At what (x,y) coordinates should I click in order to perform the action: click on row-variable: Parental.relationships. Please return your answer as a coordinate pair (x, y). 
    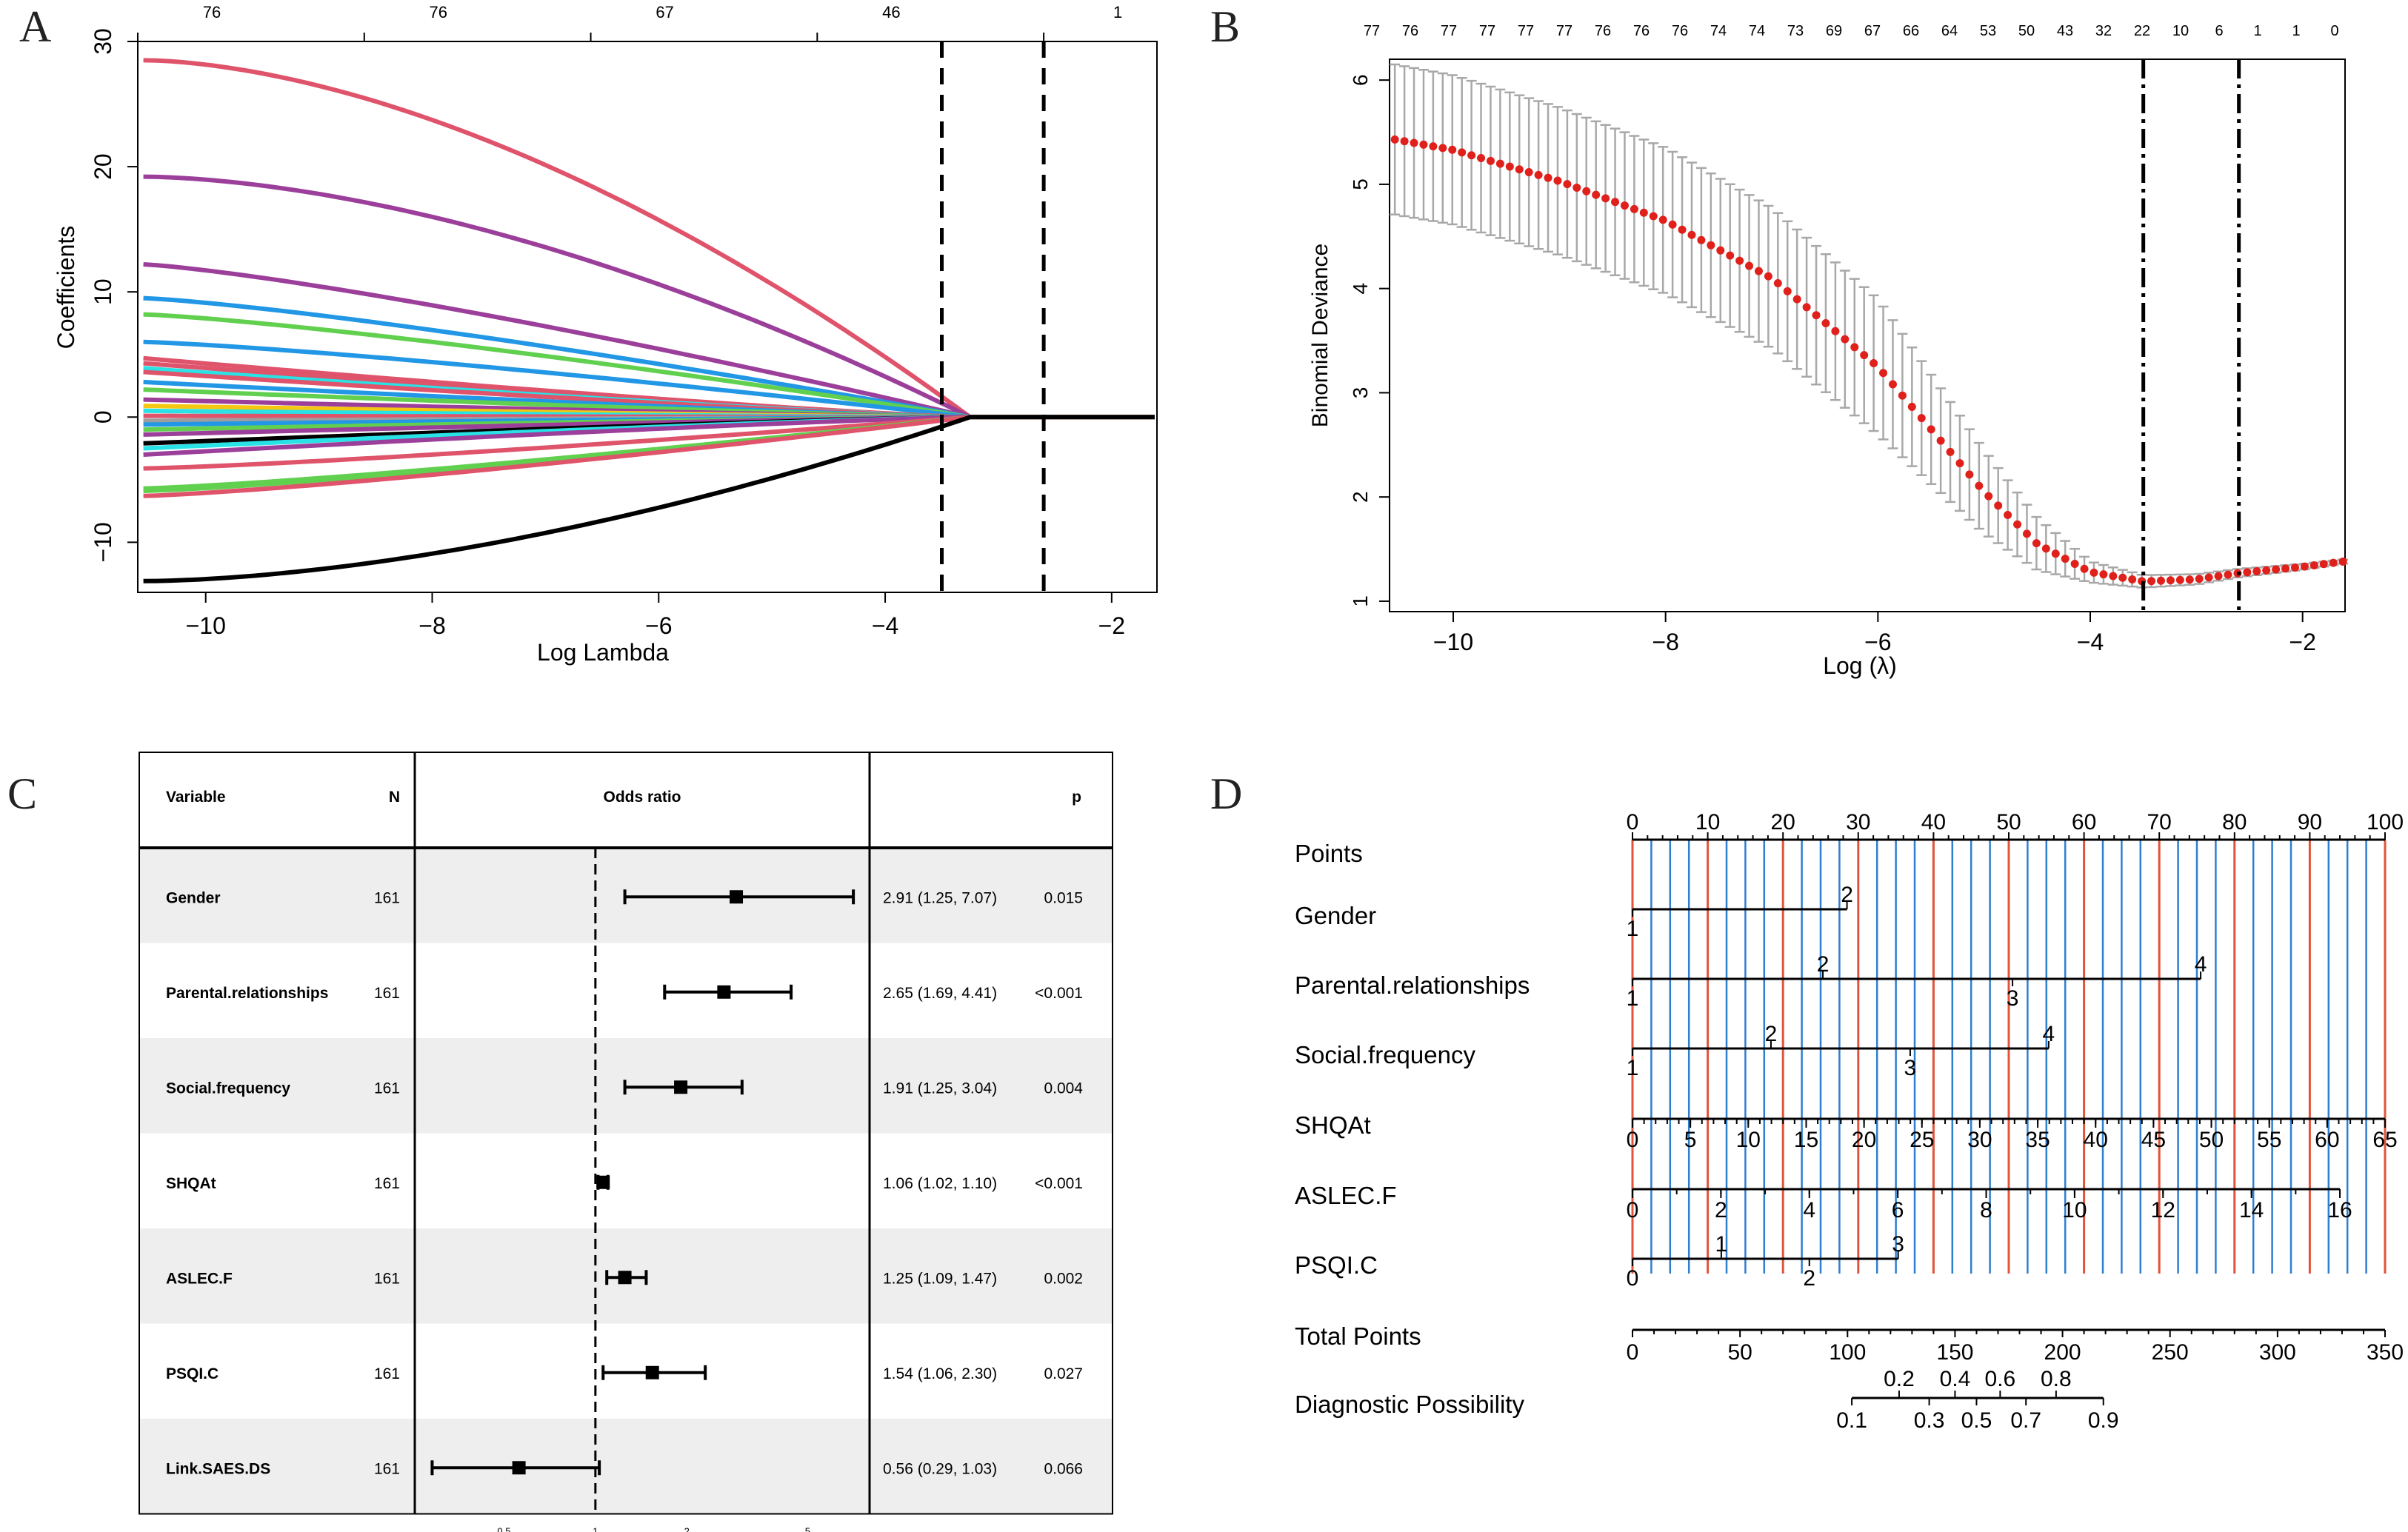
    Looking at the image, I should click on (247, 993).